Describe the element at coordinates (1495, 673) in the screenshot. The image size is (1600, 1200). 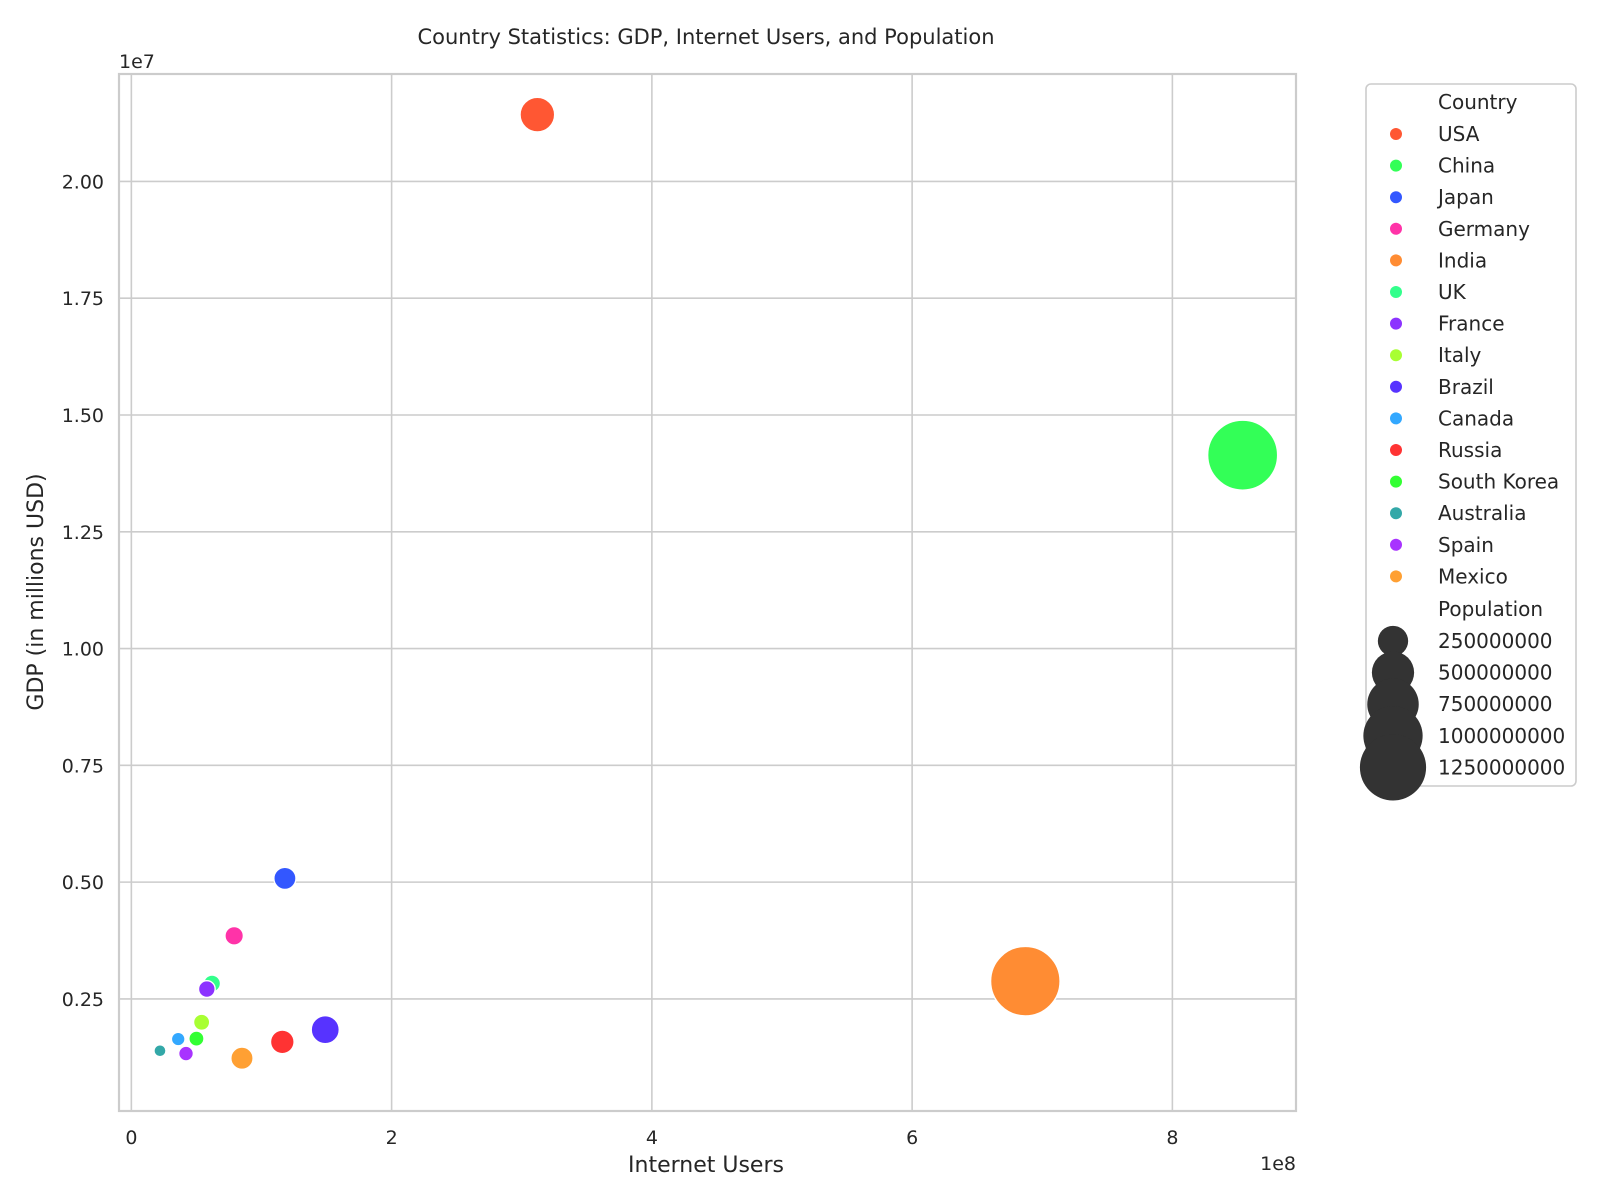
I see `legend-size-label: 500000000` at that location.